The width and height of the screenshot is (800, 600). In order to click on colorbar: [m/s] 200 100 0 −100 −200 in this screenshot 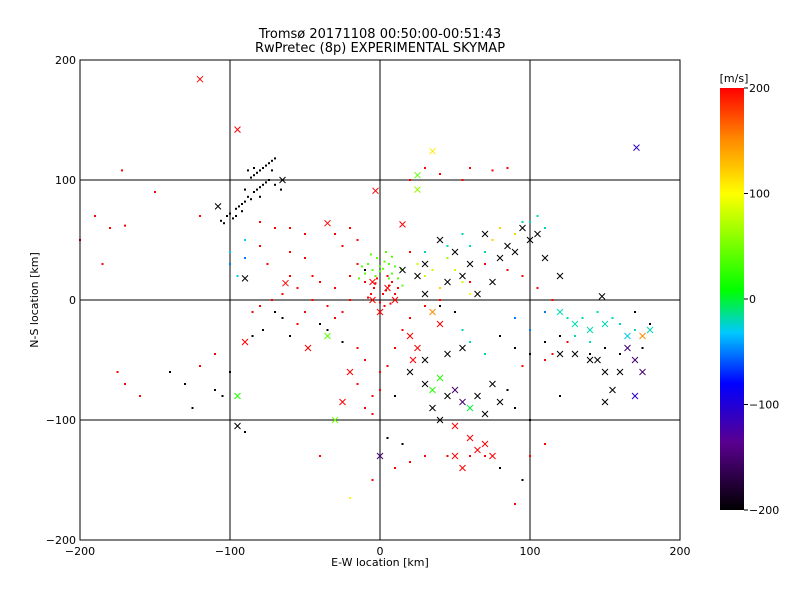, I will do `click(750, 294)`.